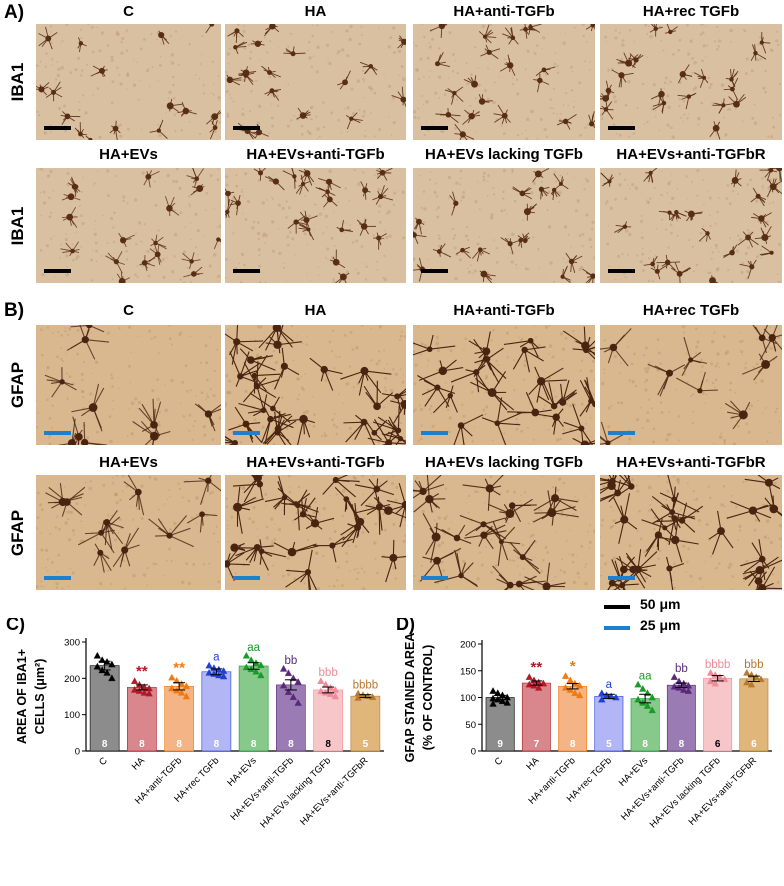 This screenshot has width=784, height=886. Describe the element at coordinates (634, 772) in the screenshot. I see `x-tick-label-4: HA+EVs` at that location.